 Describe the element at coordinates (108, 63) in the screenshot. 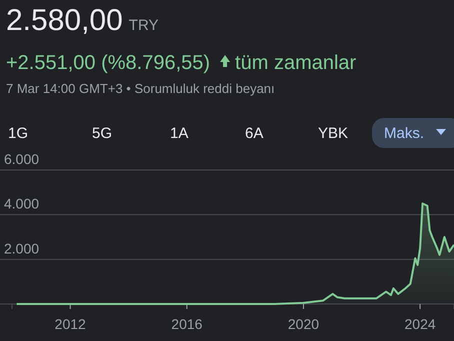

I see `chart-subtitle: +2.551,00 (%8.796,55)` at that location.